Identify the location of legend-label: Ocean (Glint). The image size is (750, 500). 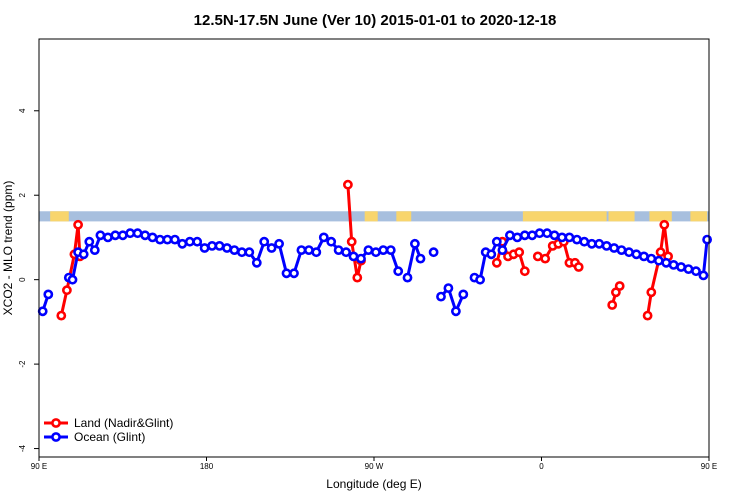
(109, 437).